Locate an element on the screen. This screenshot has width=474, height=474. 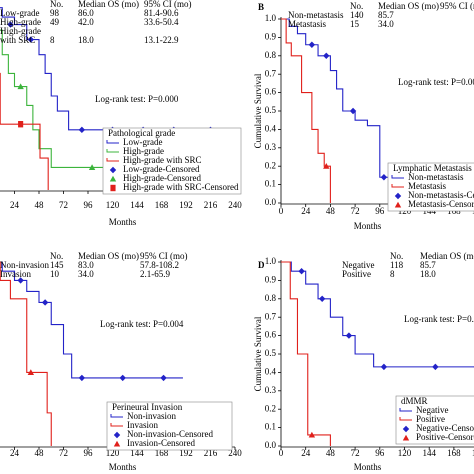
legend-label: Non-invasion is located at coordinates (151, 416).